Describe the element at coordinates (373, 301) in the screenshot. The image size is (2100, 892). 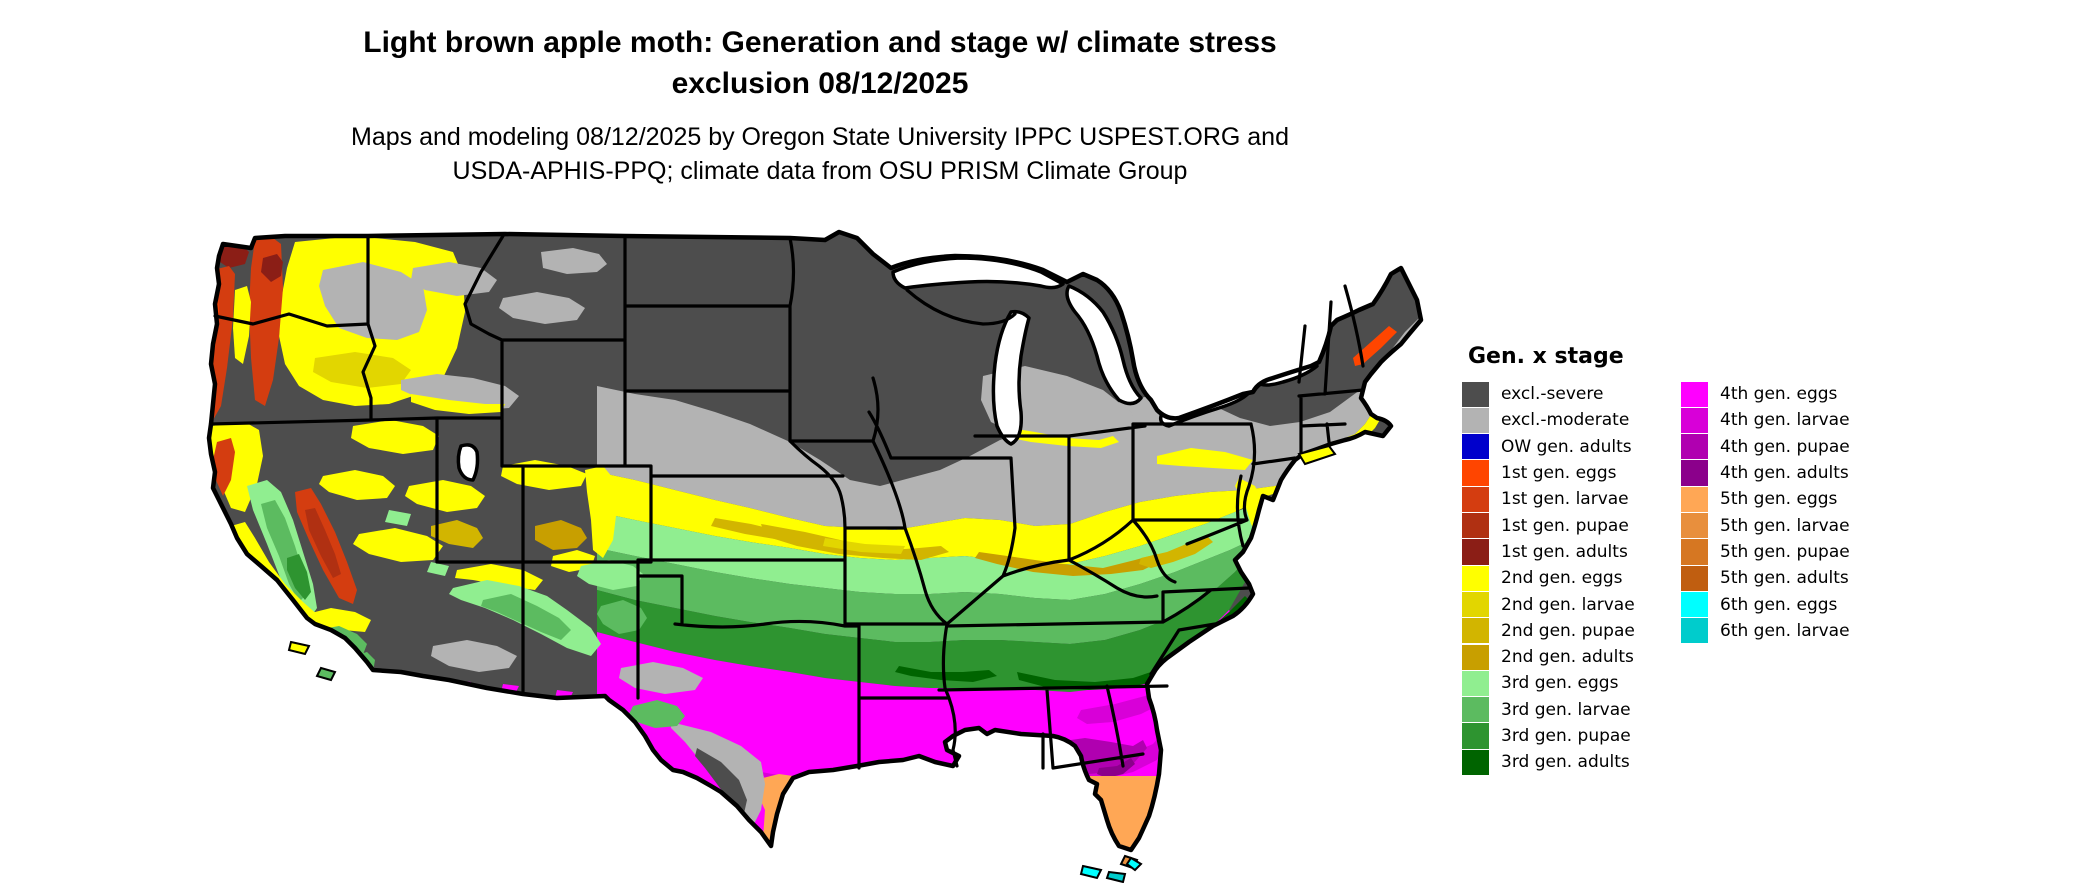
I see `patch-excl-moderate-columbia-basin` at that location.